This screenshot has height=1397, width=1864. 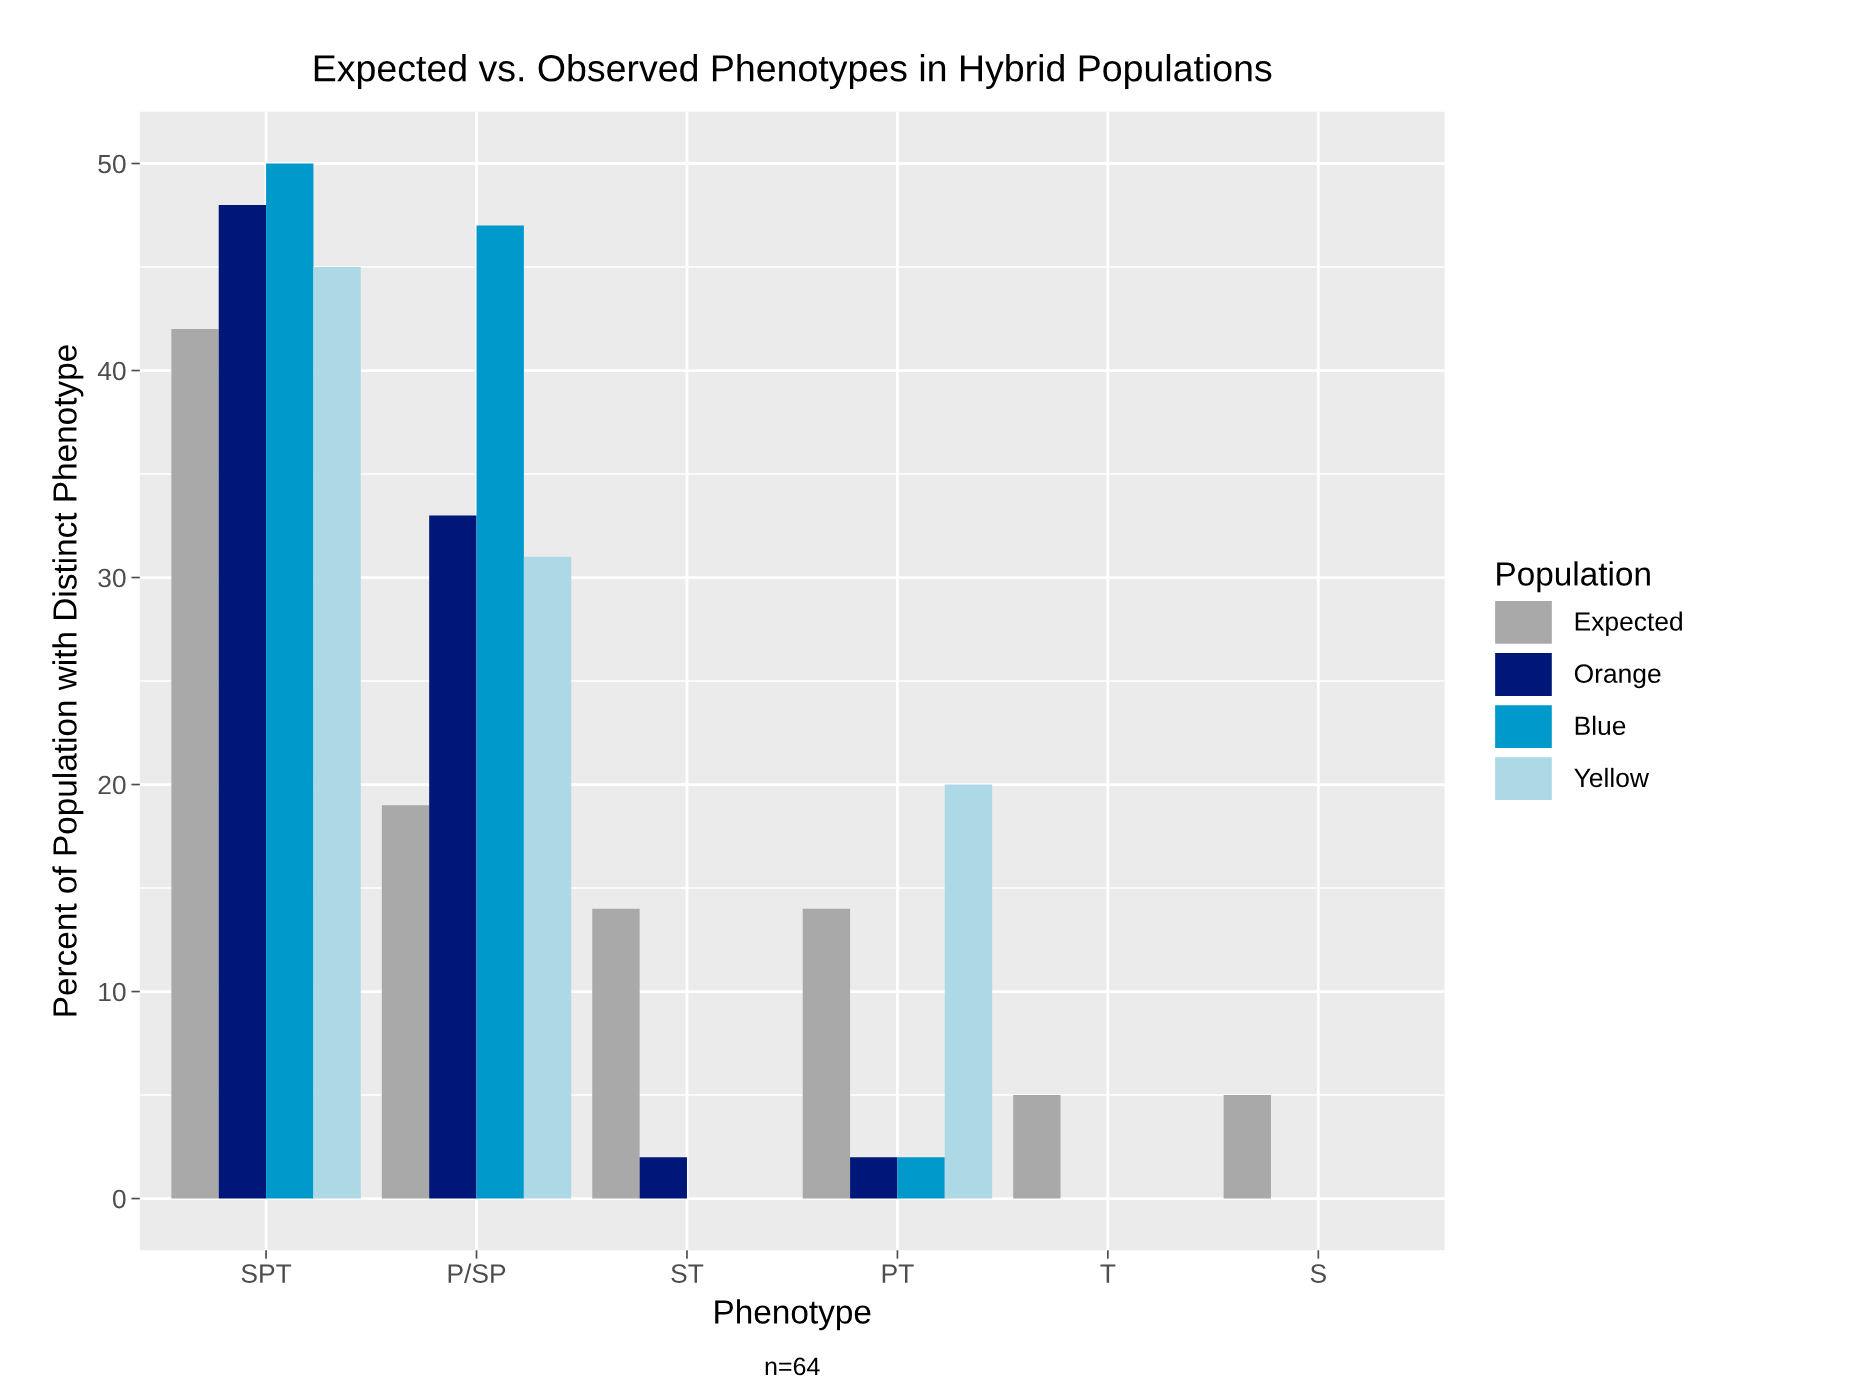 I want to click on legend-label: Expected, so click(x=1628, y=624).